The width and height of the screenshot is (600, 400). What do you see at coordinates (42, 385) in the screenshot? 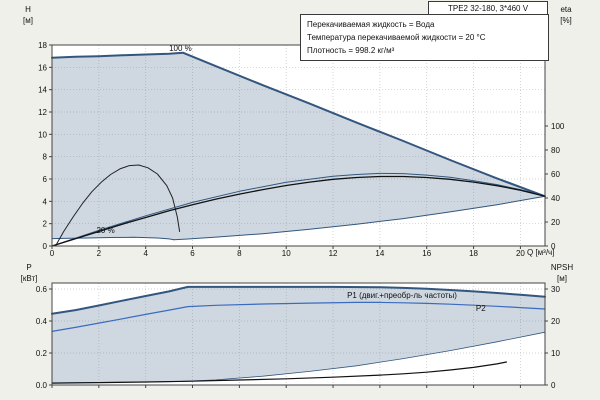
I see `y-tick-label: 0.0` at bounding box center [42, 385].